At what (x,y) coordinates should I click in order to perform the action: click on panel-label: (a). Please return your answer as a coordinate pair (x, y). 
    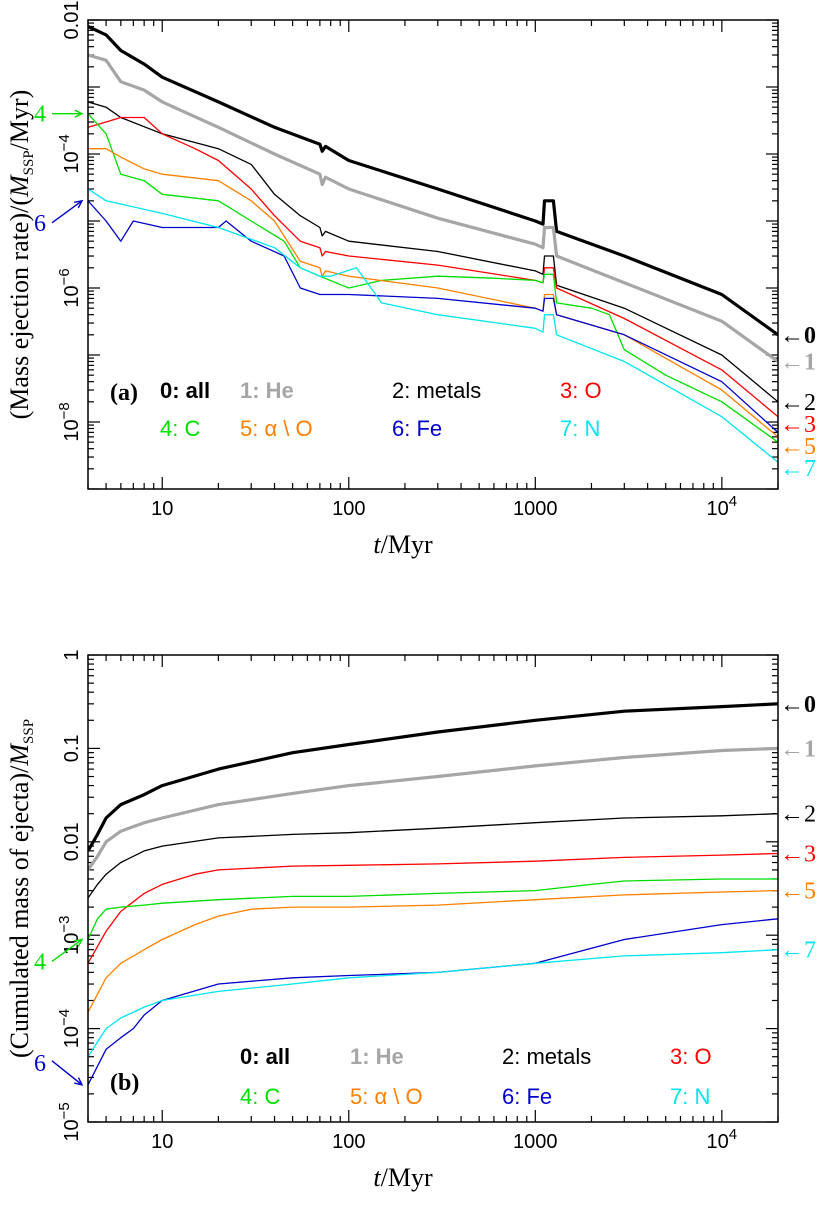
    Looking at the image, I should click on (124, 393).